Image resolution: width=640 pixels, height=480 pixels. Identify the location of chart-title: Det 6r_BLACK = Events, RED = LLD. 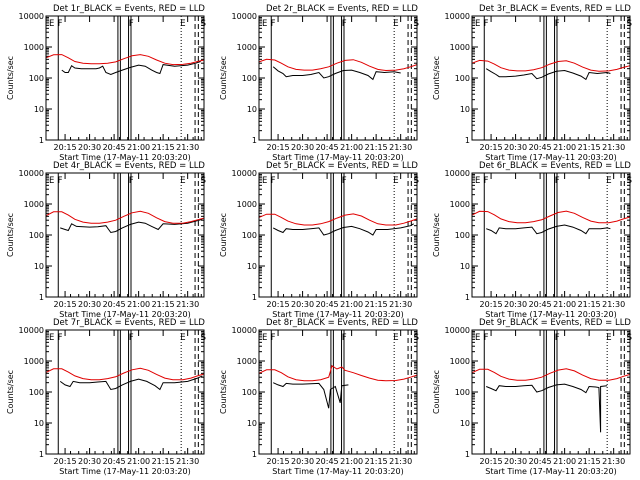
(555, 166).